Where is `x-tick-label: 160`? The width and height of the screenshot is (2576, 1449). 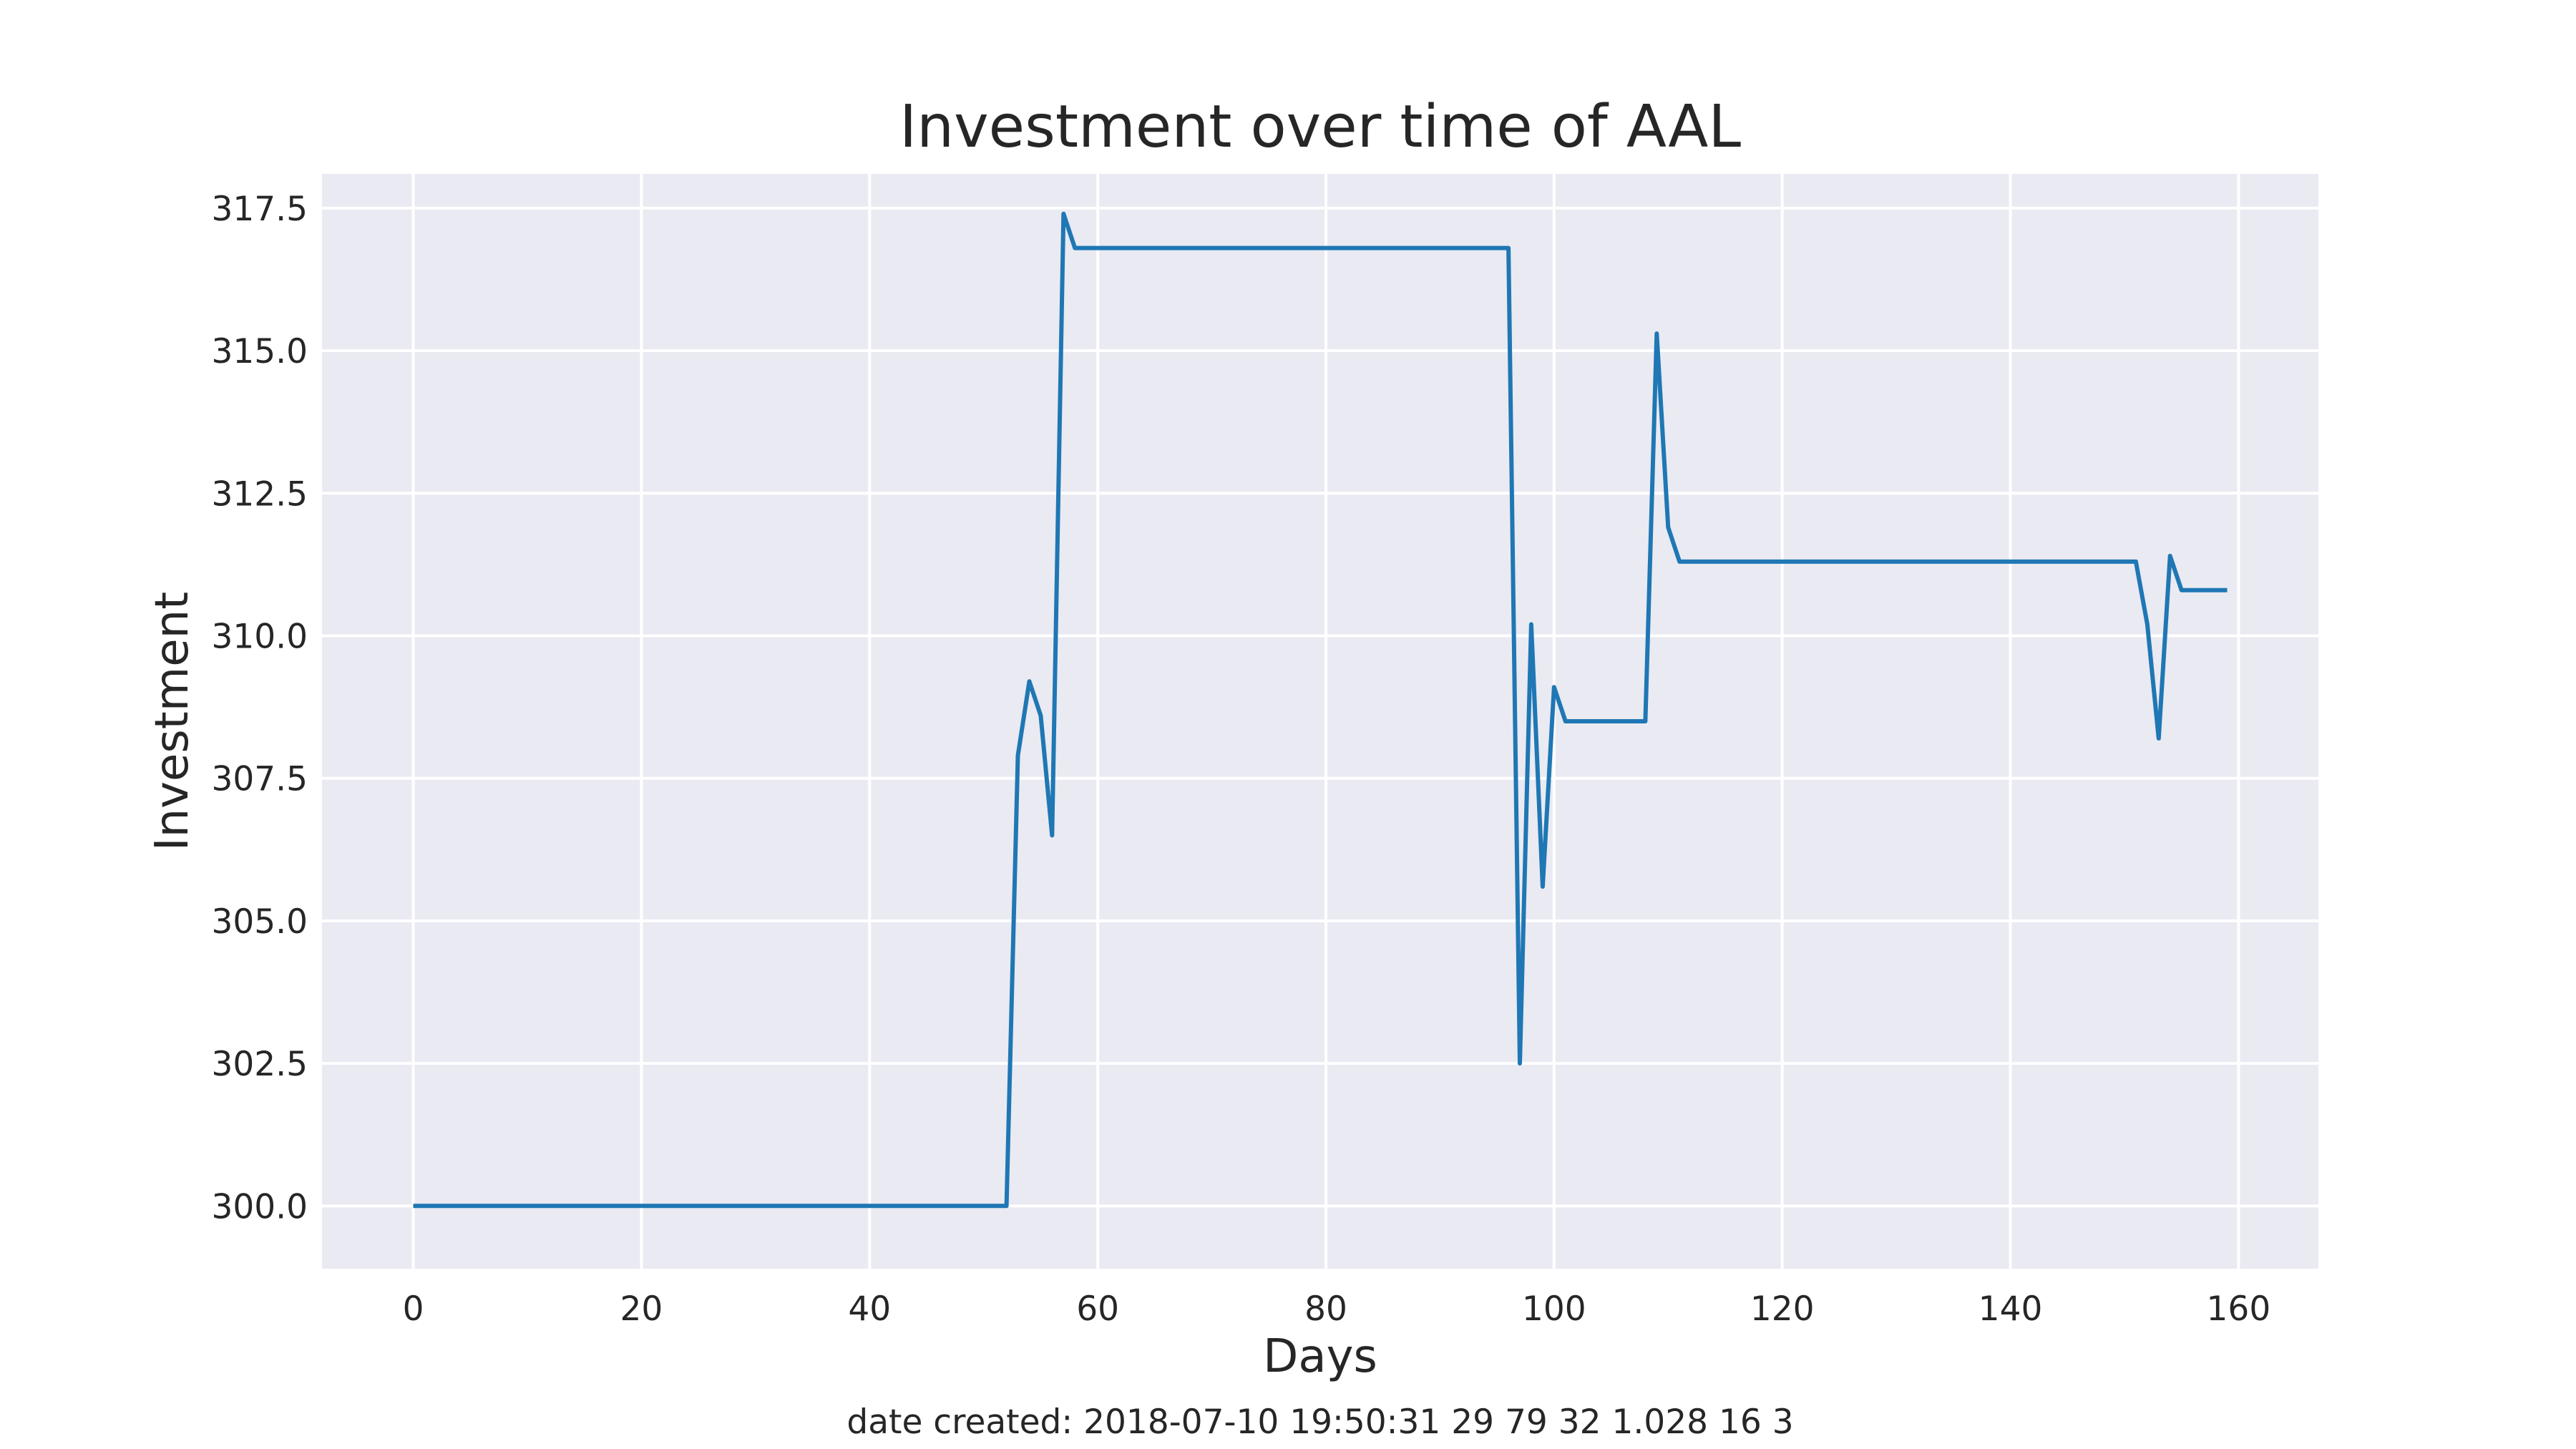
x-tick-label: 160 is located at coordinates (2239, 1309).